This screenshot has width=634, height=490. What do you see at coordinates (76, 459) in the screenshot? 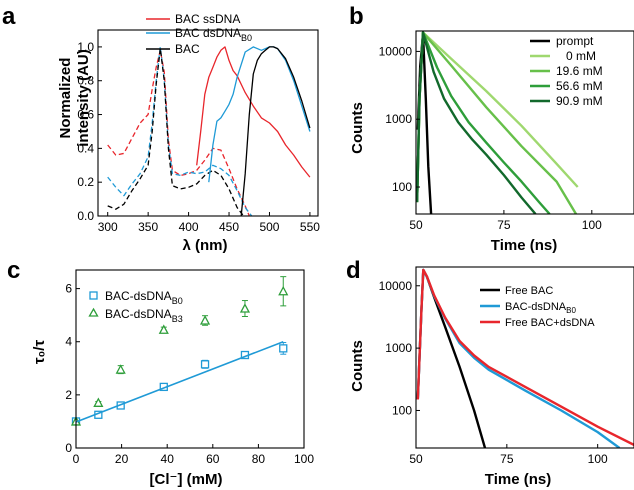
I see `x-tick-label: 0` at bounding box center [76, 459].